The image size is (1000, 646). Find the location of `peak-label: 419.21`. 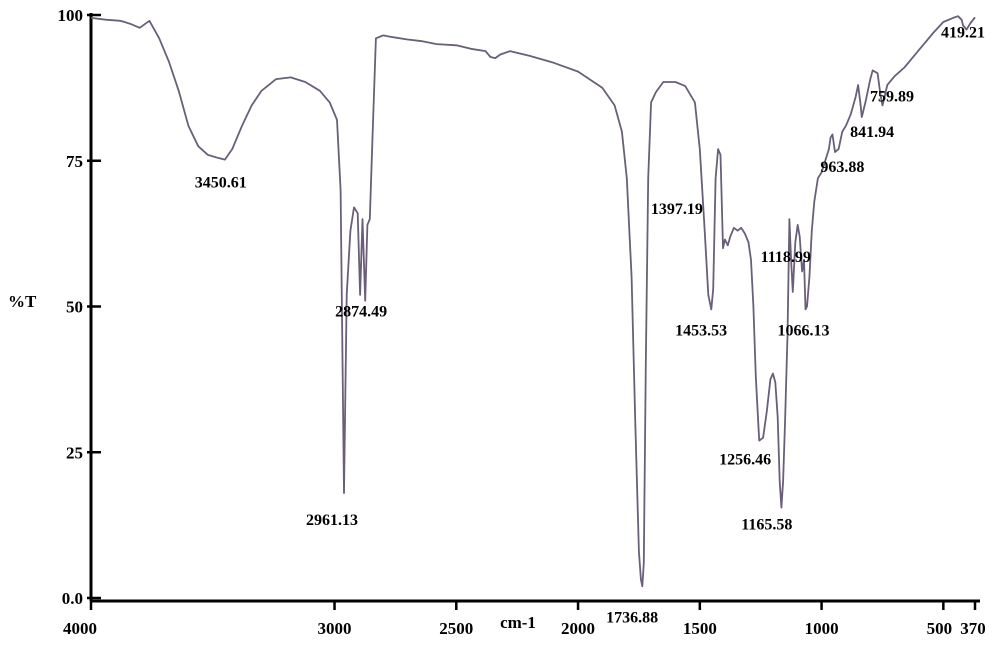

peak-label: 419.21 is located at coordinates (963, 33).